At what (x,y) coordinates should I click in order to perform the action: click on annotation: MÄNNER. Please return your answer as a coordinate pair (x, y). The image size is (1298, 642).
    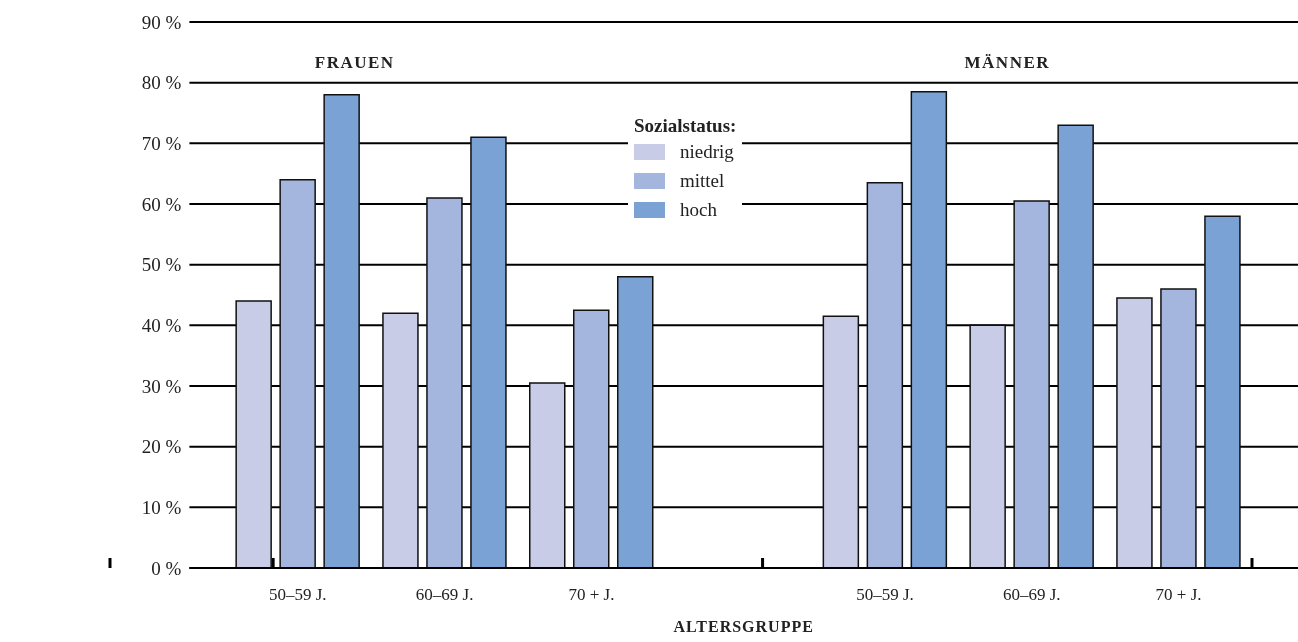
    Looking at the image, I should click on (1007, 62).